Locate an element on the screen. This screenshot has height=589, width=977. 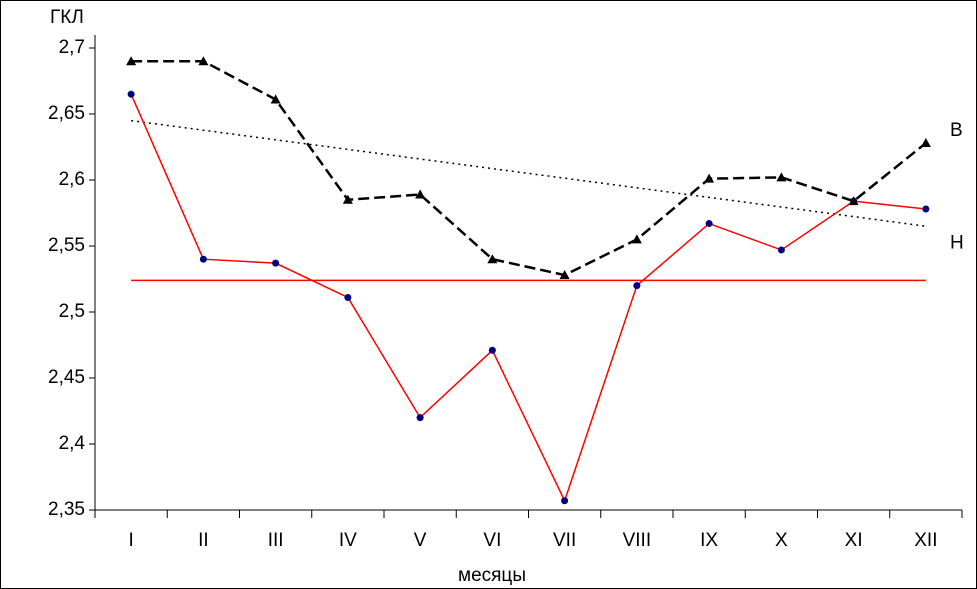
x-tick-label: I is located at coordinates (130, 540).